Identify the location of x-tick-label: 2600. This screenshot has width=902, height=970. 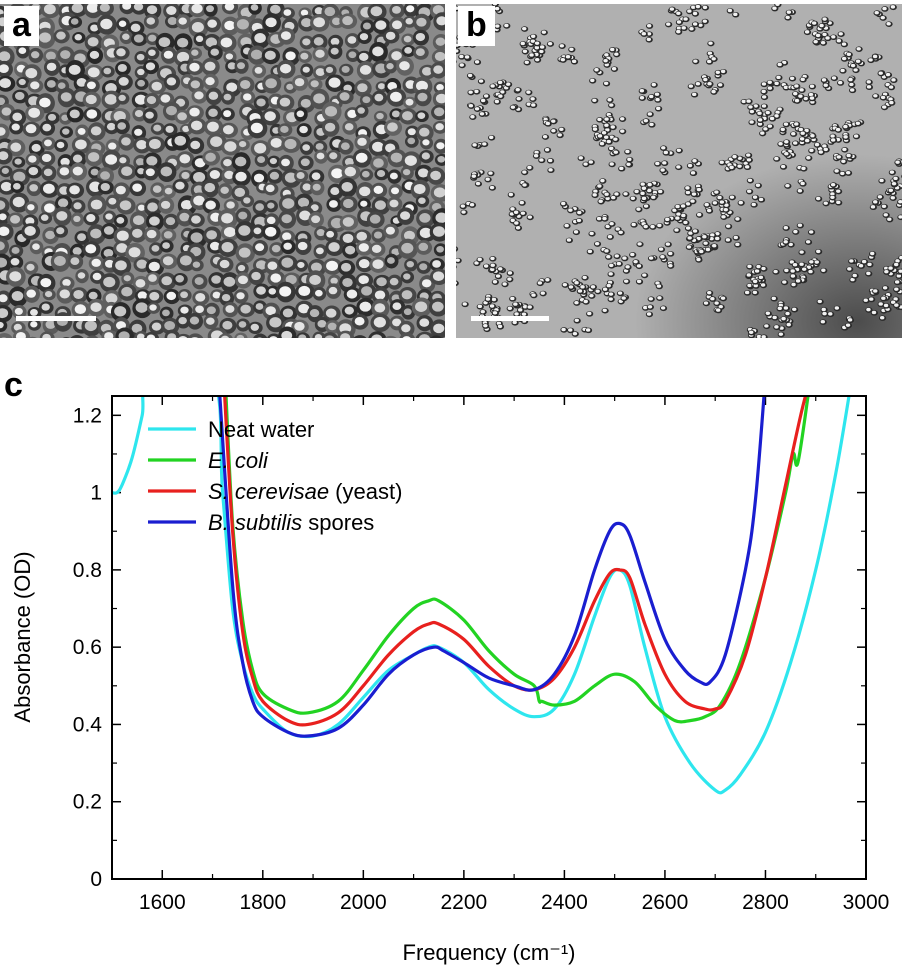
(665, 902).